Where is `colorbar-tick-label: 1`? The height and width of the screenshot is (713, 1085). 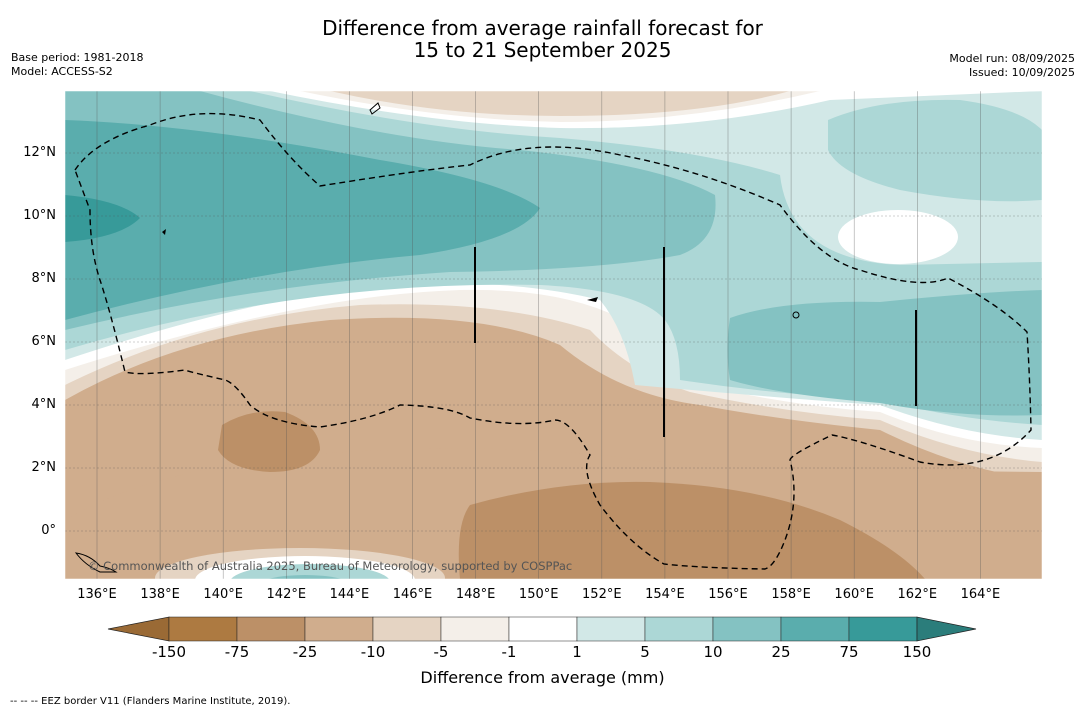 colorbar-tick-label: 1 is located at coordinates (577, 652).